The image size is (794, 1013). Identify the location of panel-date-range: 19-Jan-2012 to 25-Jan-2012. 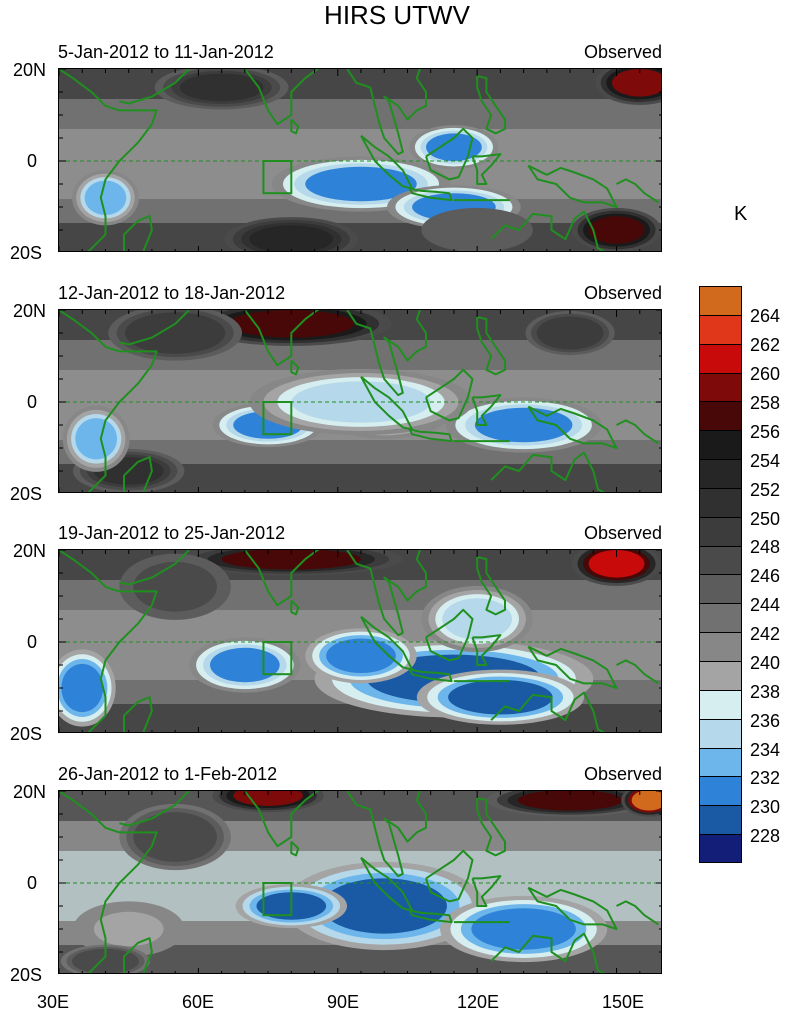
(172, 533).